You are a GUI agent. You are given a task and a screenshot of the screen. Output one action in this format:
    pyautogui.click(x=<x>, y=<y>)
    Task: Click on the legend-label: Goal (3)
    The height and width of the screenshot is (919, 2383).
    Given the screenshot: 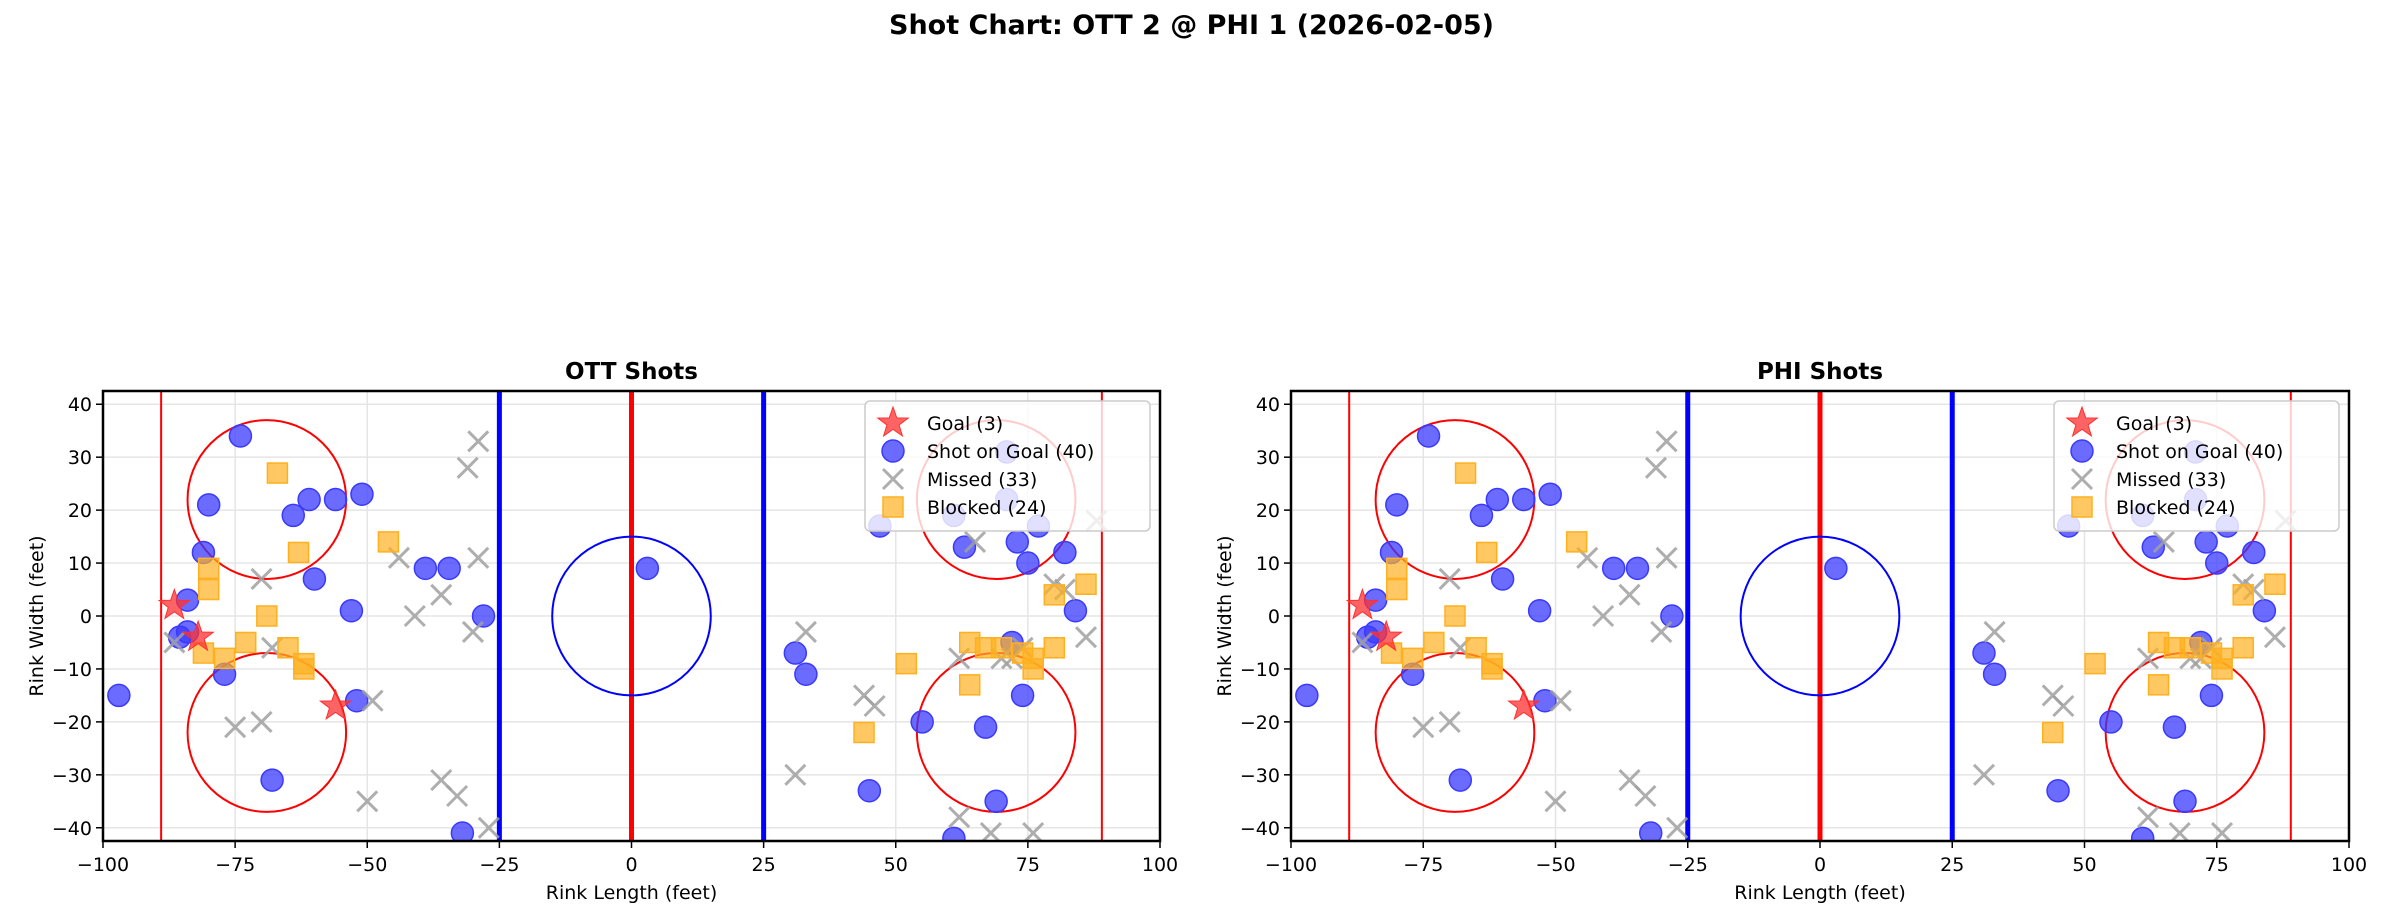 What is the action you would take?
    pyautogui.click(x=965, y=424)
    